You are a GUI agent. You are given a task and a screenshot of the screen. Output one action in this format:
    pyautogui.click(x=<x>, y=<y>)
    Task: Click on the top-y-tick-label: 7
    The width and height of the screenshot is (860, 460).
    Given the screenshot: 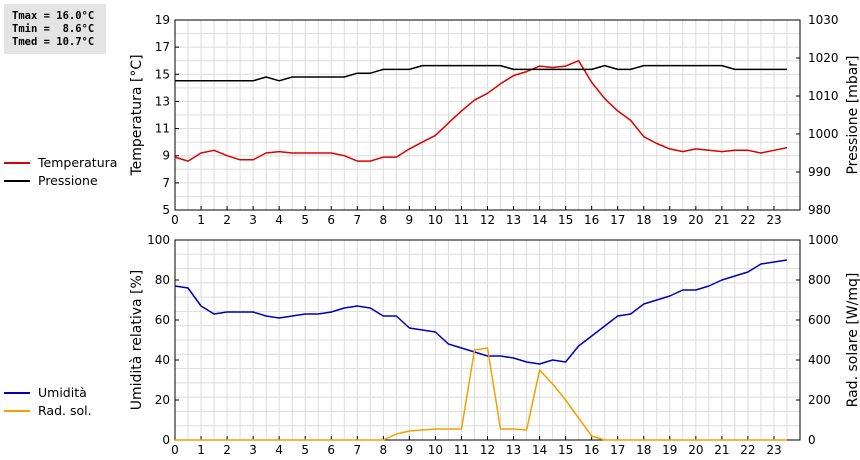 What is the action you would take?
    pyautogui.click(x=166, y=183)
    